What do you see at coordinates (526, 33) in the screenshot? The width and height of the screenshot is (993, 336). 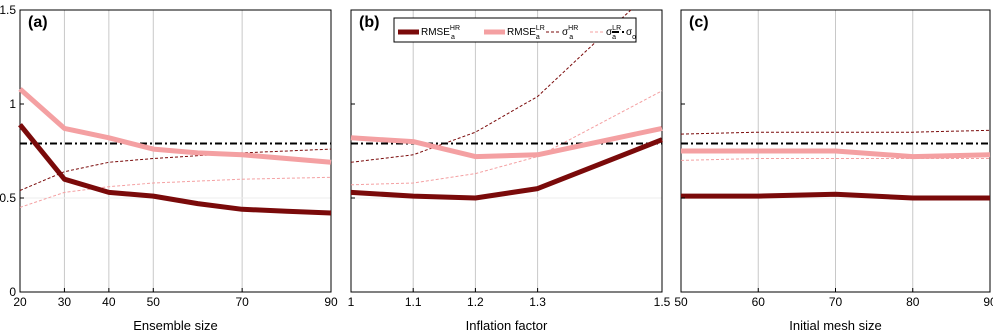 I see `legend-label: RMSELR a` at bounding box center [526, 33].